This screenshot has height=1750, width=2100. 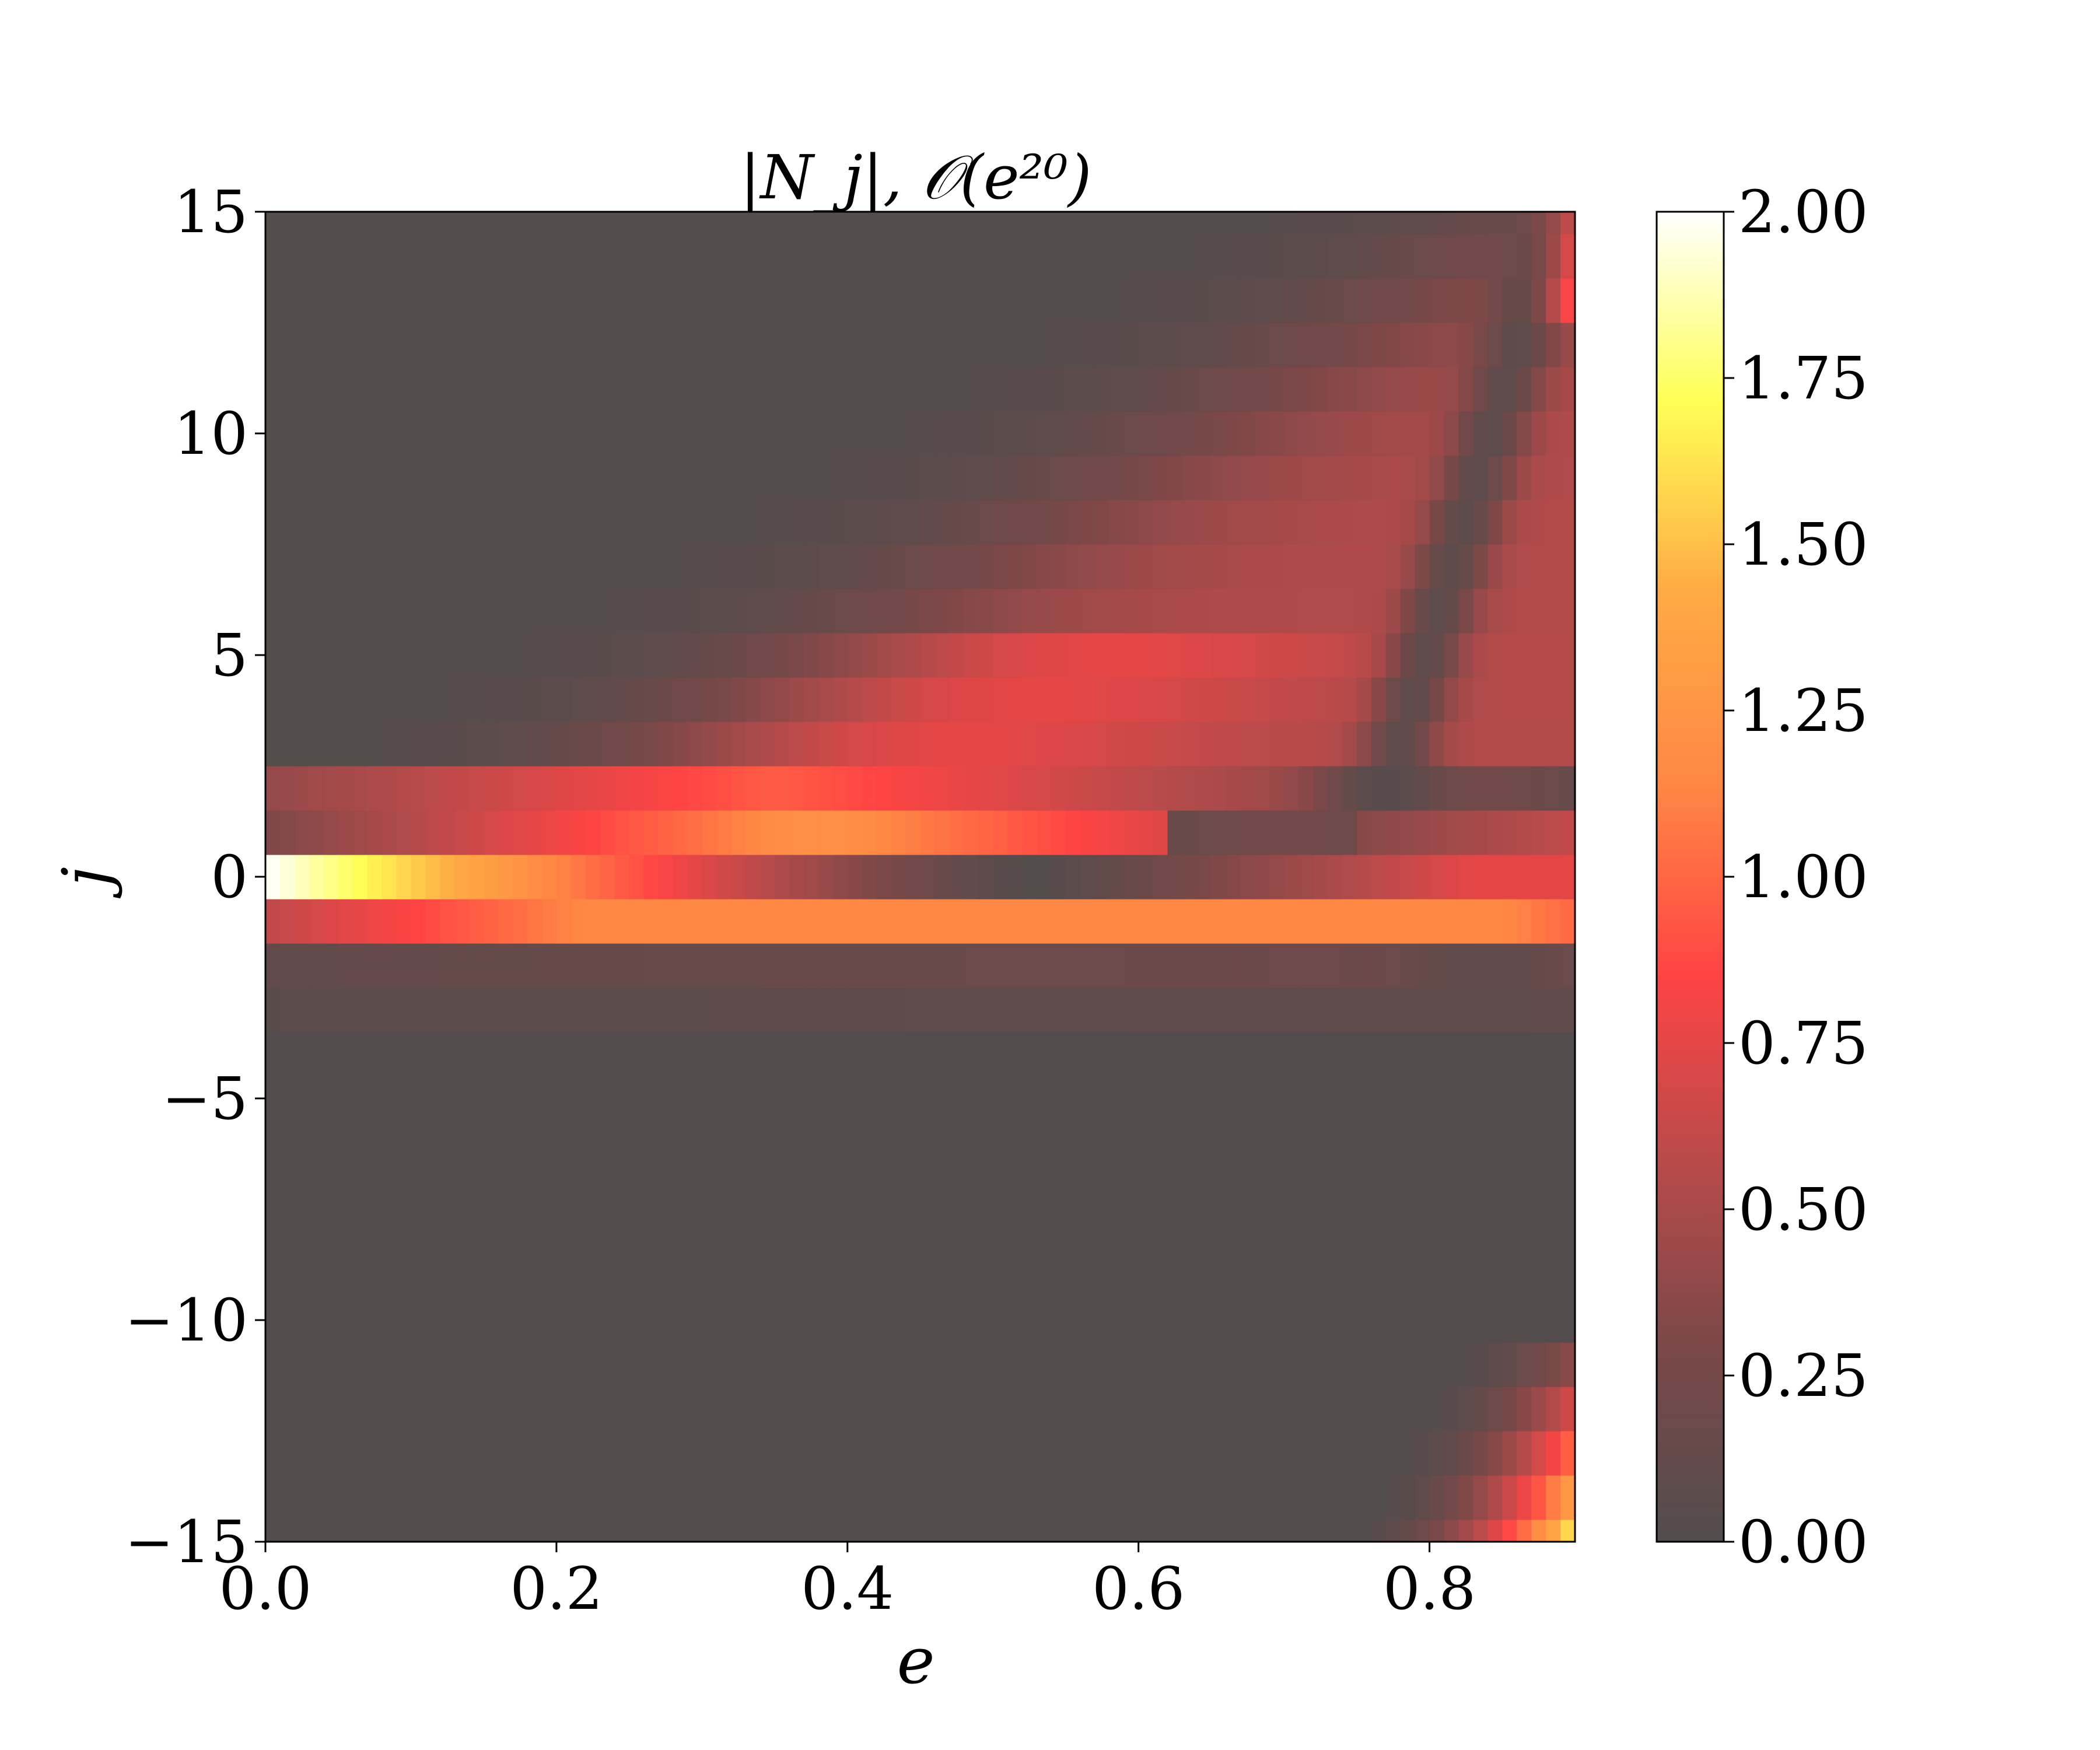 I want to click on y-tick-label: −10, so click(x=187, y=1320).